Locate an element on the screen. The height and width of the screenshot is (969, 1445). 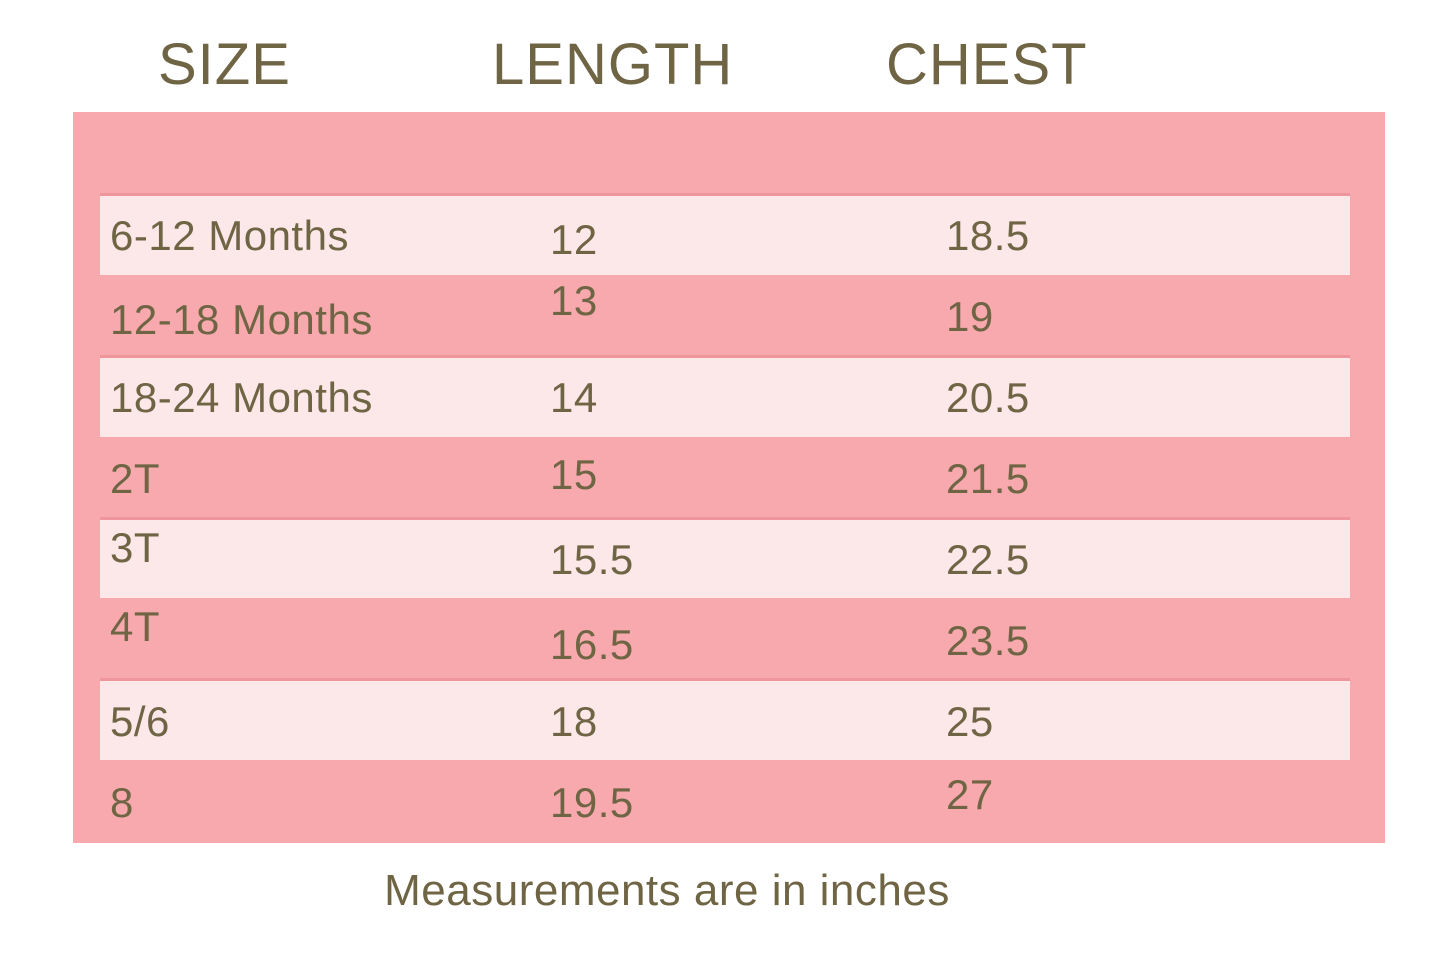
length-cell: 12 is located at coordinates (574, 240).